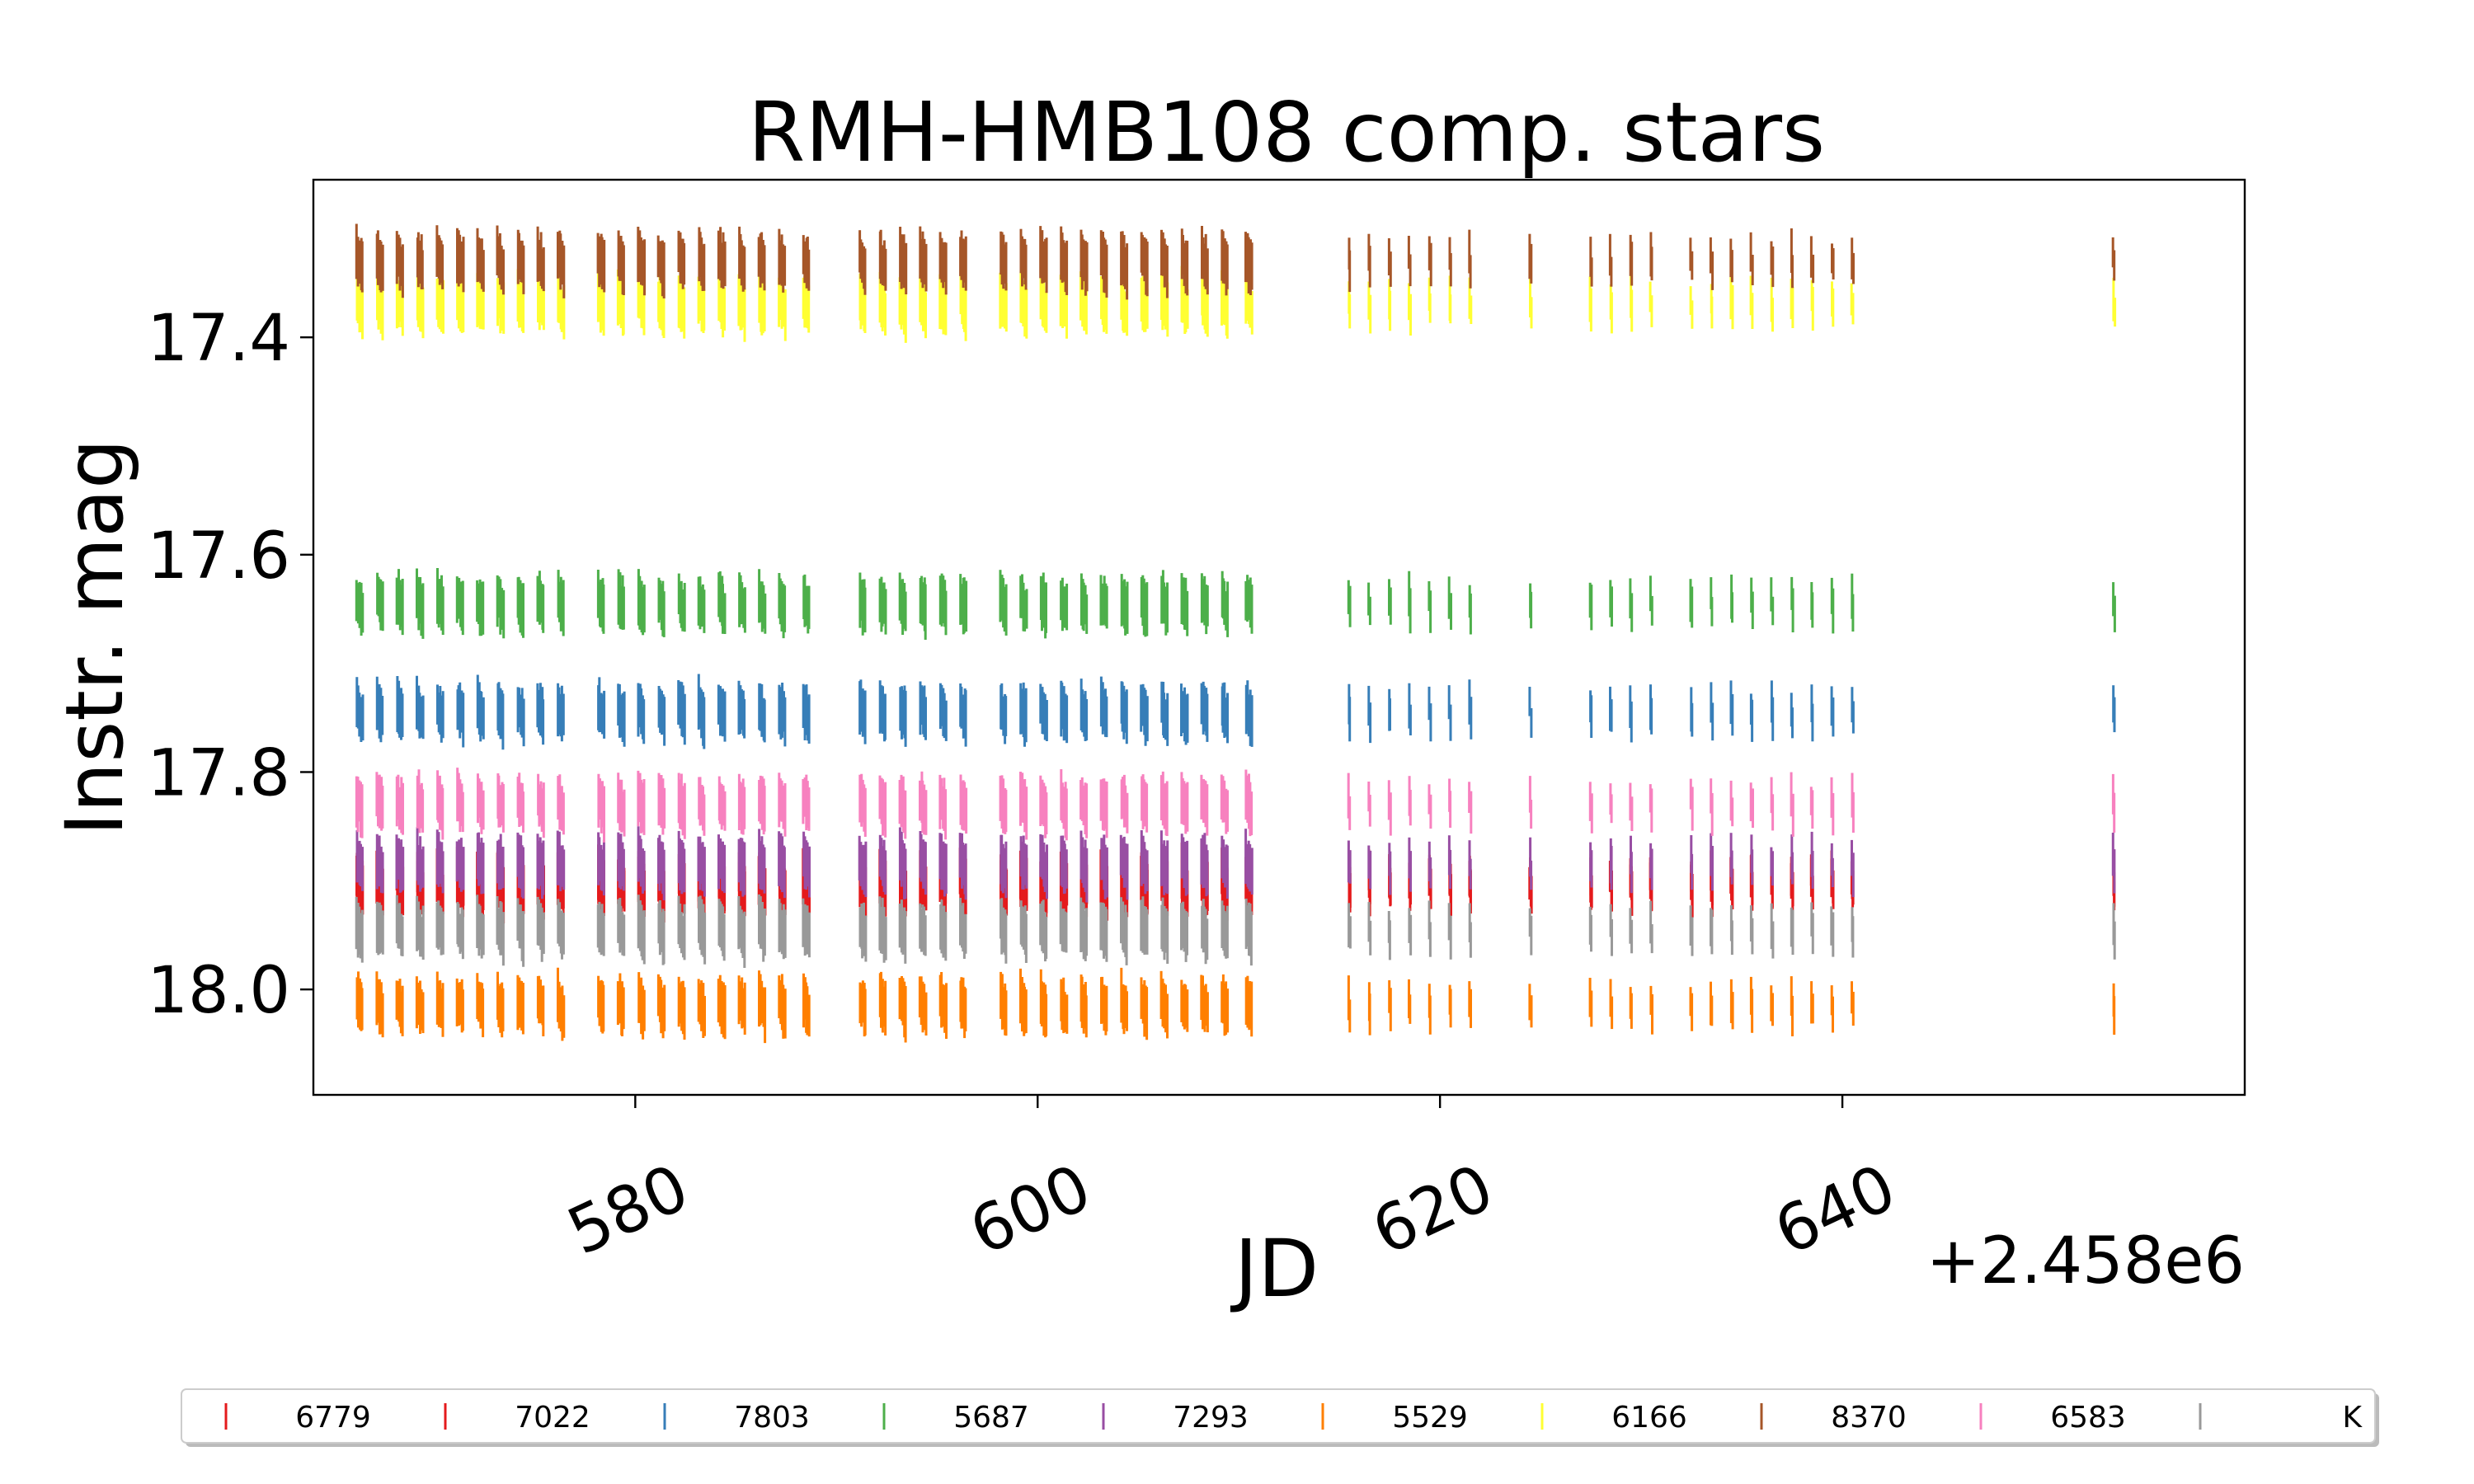 This screenshot has height=1484, width=2474. Describe the element at coordinates (552, 1418) in the screenshot. I see `legend-label: 7022` at that location.